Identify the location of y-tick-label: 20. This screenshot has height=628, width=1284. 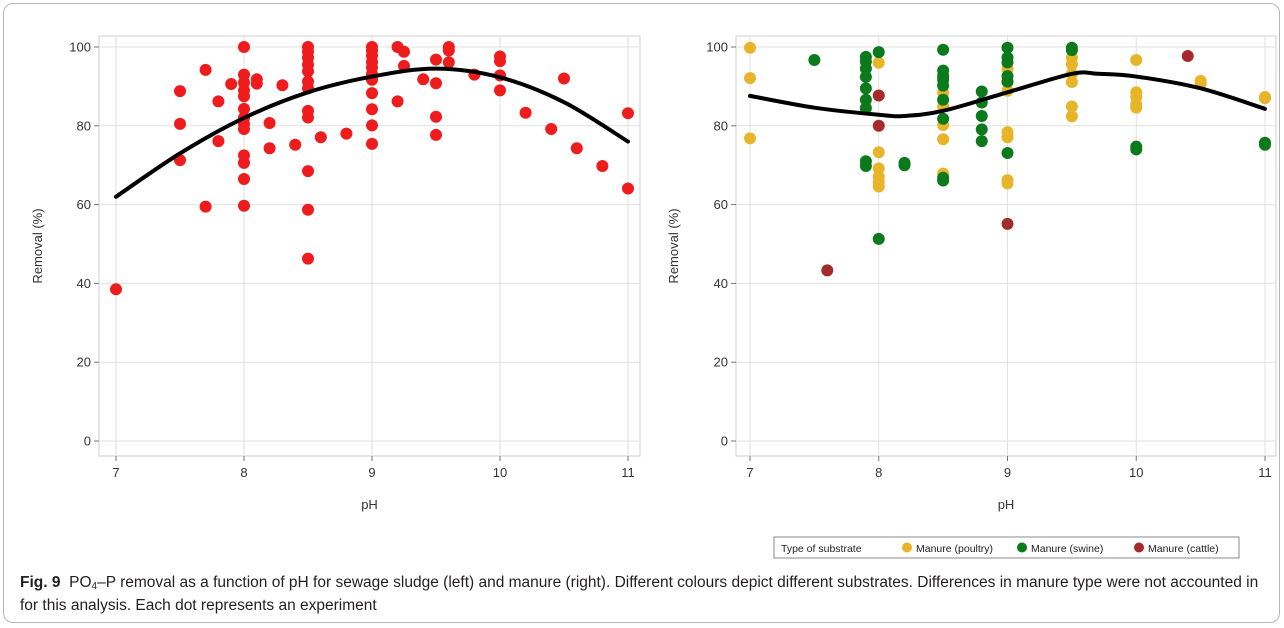
(721, 362).